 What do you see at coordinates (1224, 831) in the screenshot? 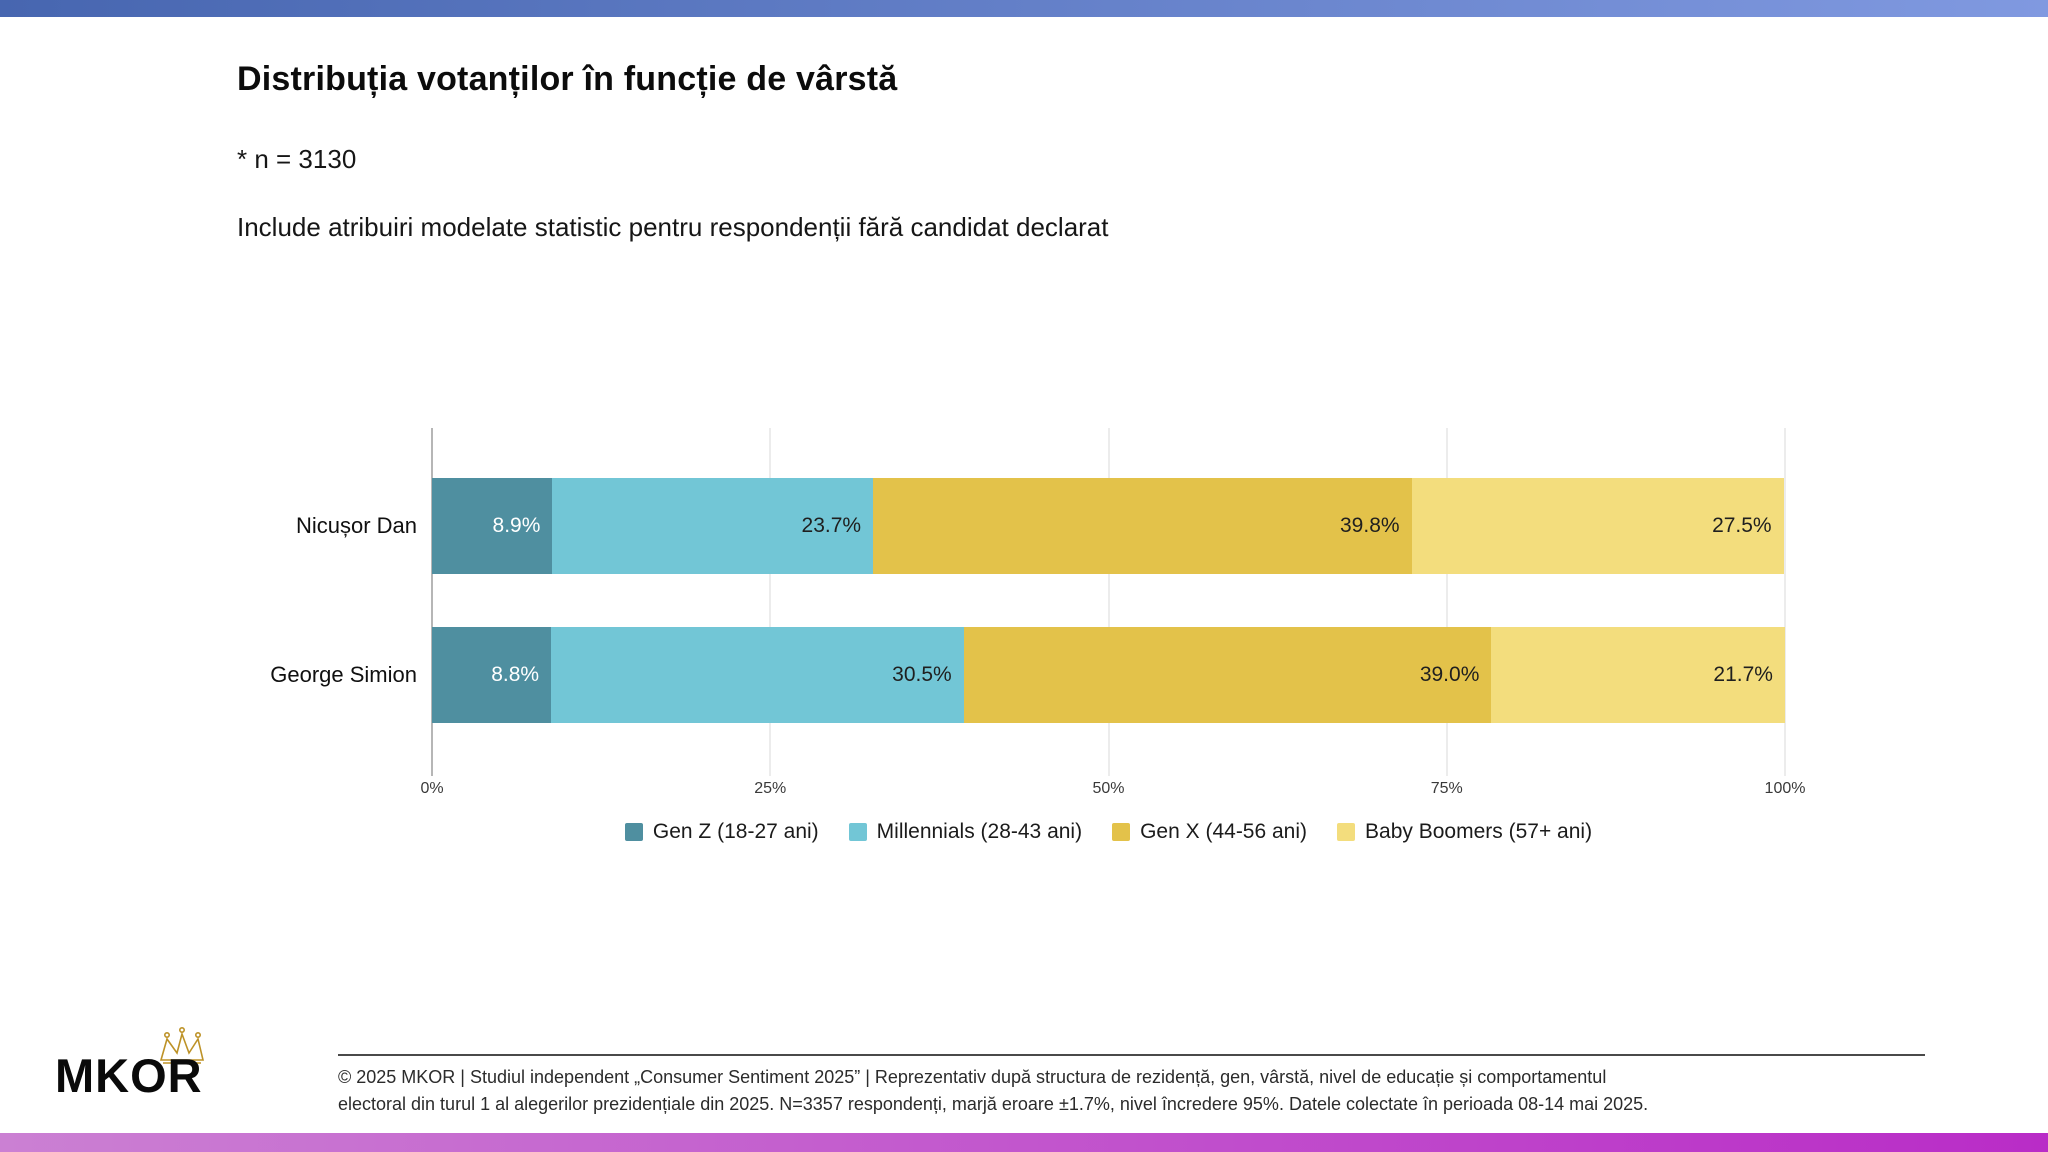
I see `legend-label: Gen X (44-56 ani)` at bounding box center [1224, 831].